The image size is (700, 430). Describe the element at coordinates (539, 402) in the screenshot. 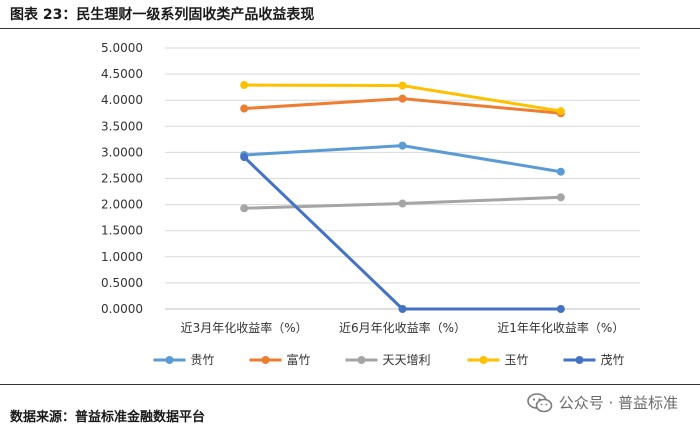

I see `wechat-icon` at that location.